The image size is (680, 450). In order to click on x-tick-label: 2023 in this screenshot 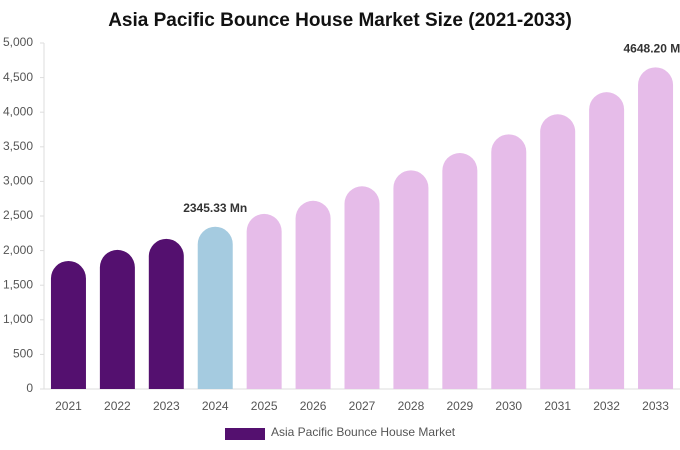, I will do `click(166, 406)`.